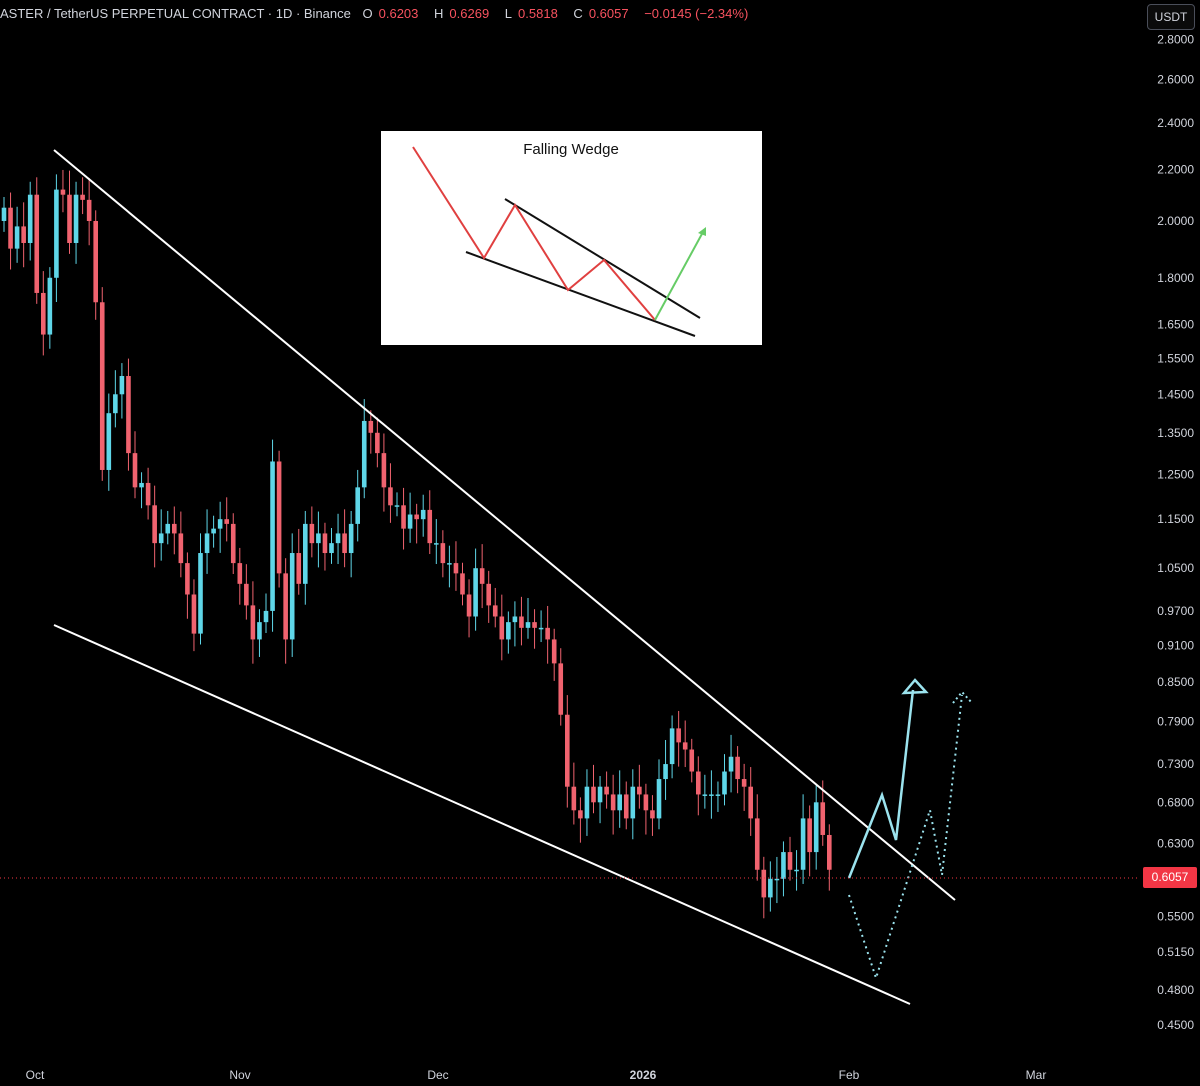 Image resolution: width=1200 pixels, height=1086 pixels. I want to click on time-tick-label: Dec, so click(437, 1075).